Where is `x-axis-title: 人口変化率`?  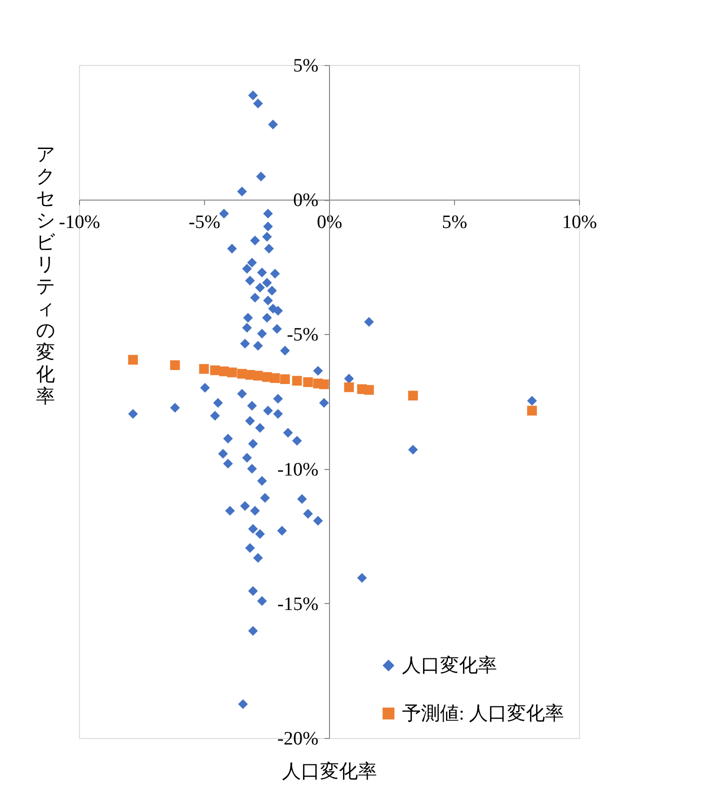
x-axis-title: 人口変化率 is located at coordinates (329, 771).